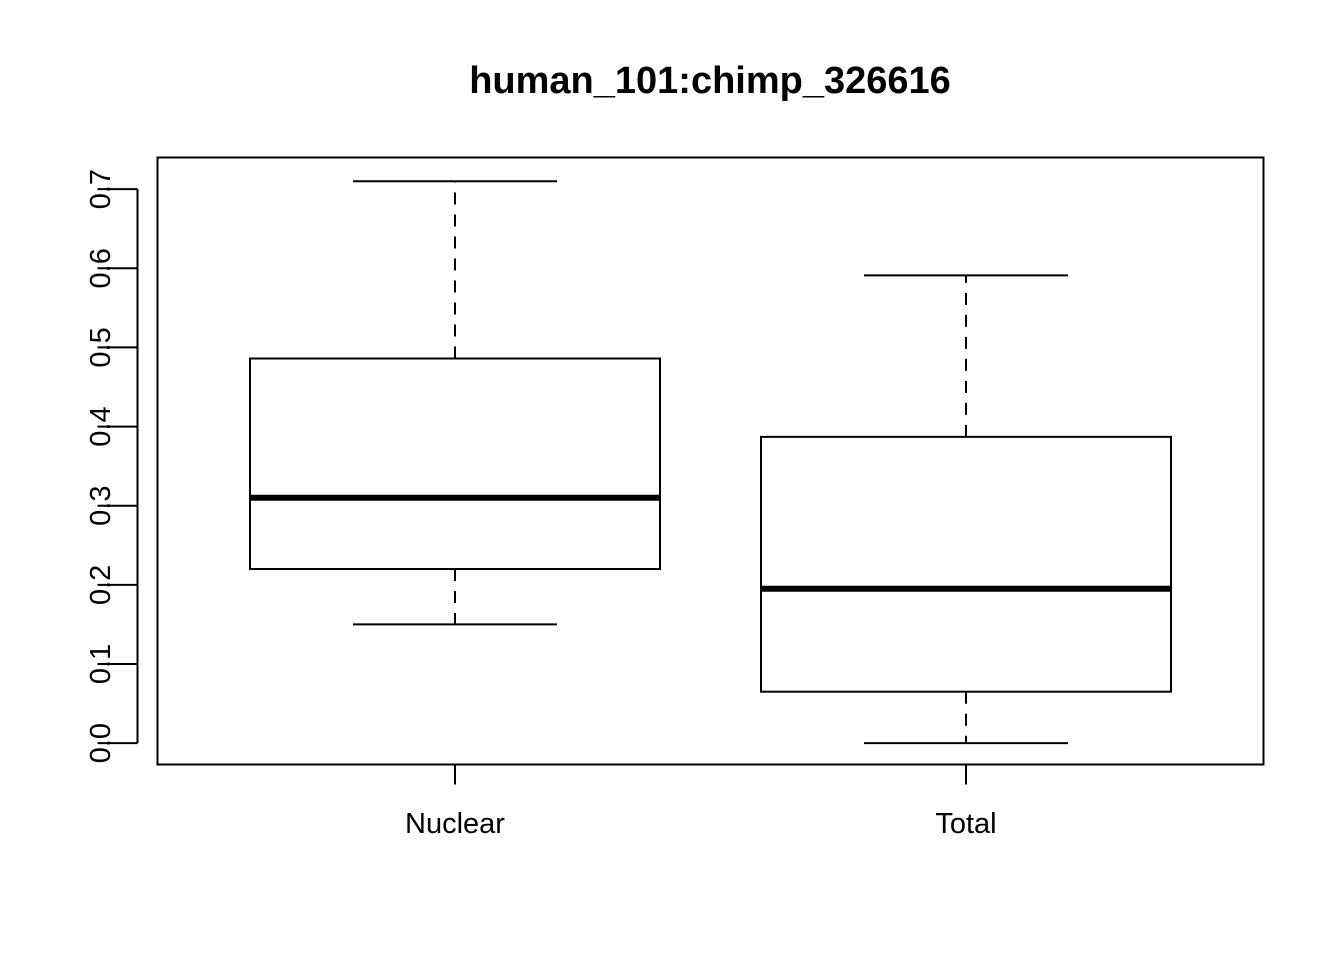 This screenshot has width=1344, height=960. What do you see at coordinates (101, 268) in the screenshot?
I see `y-tick-label: 0.6` at bounding box center [101, 268].